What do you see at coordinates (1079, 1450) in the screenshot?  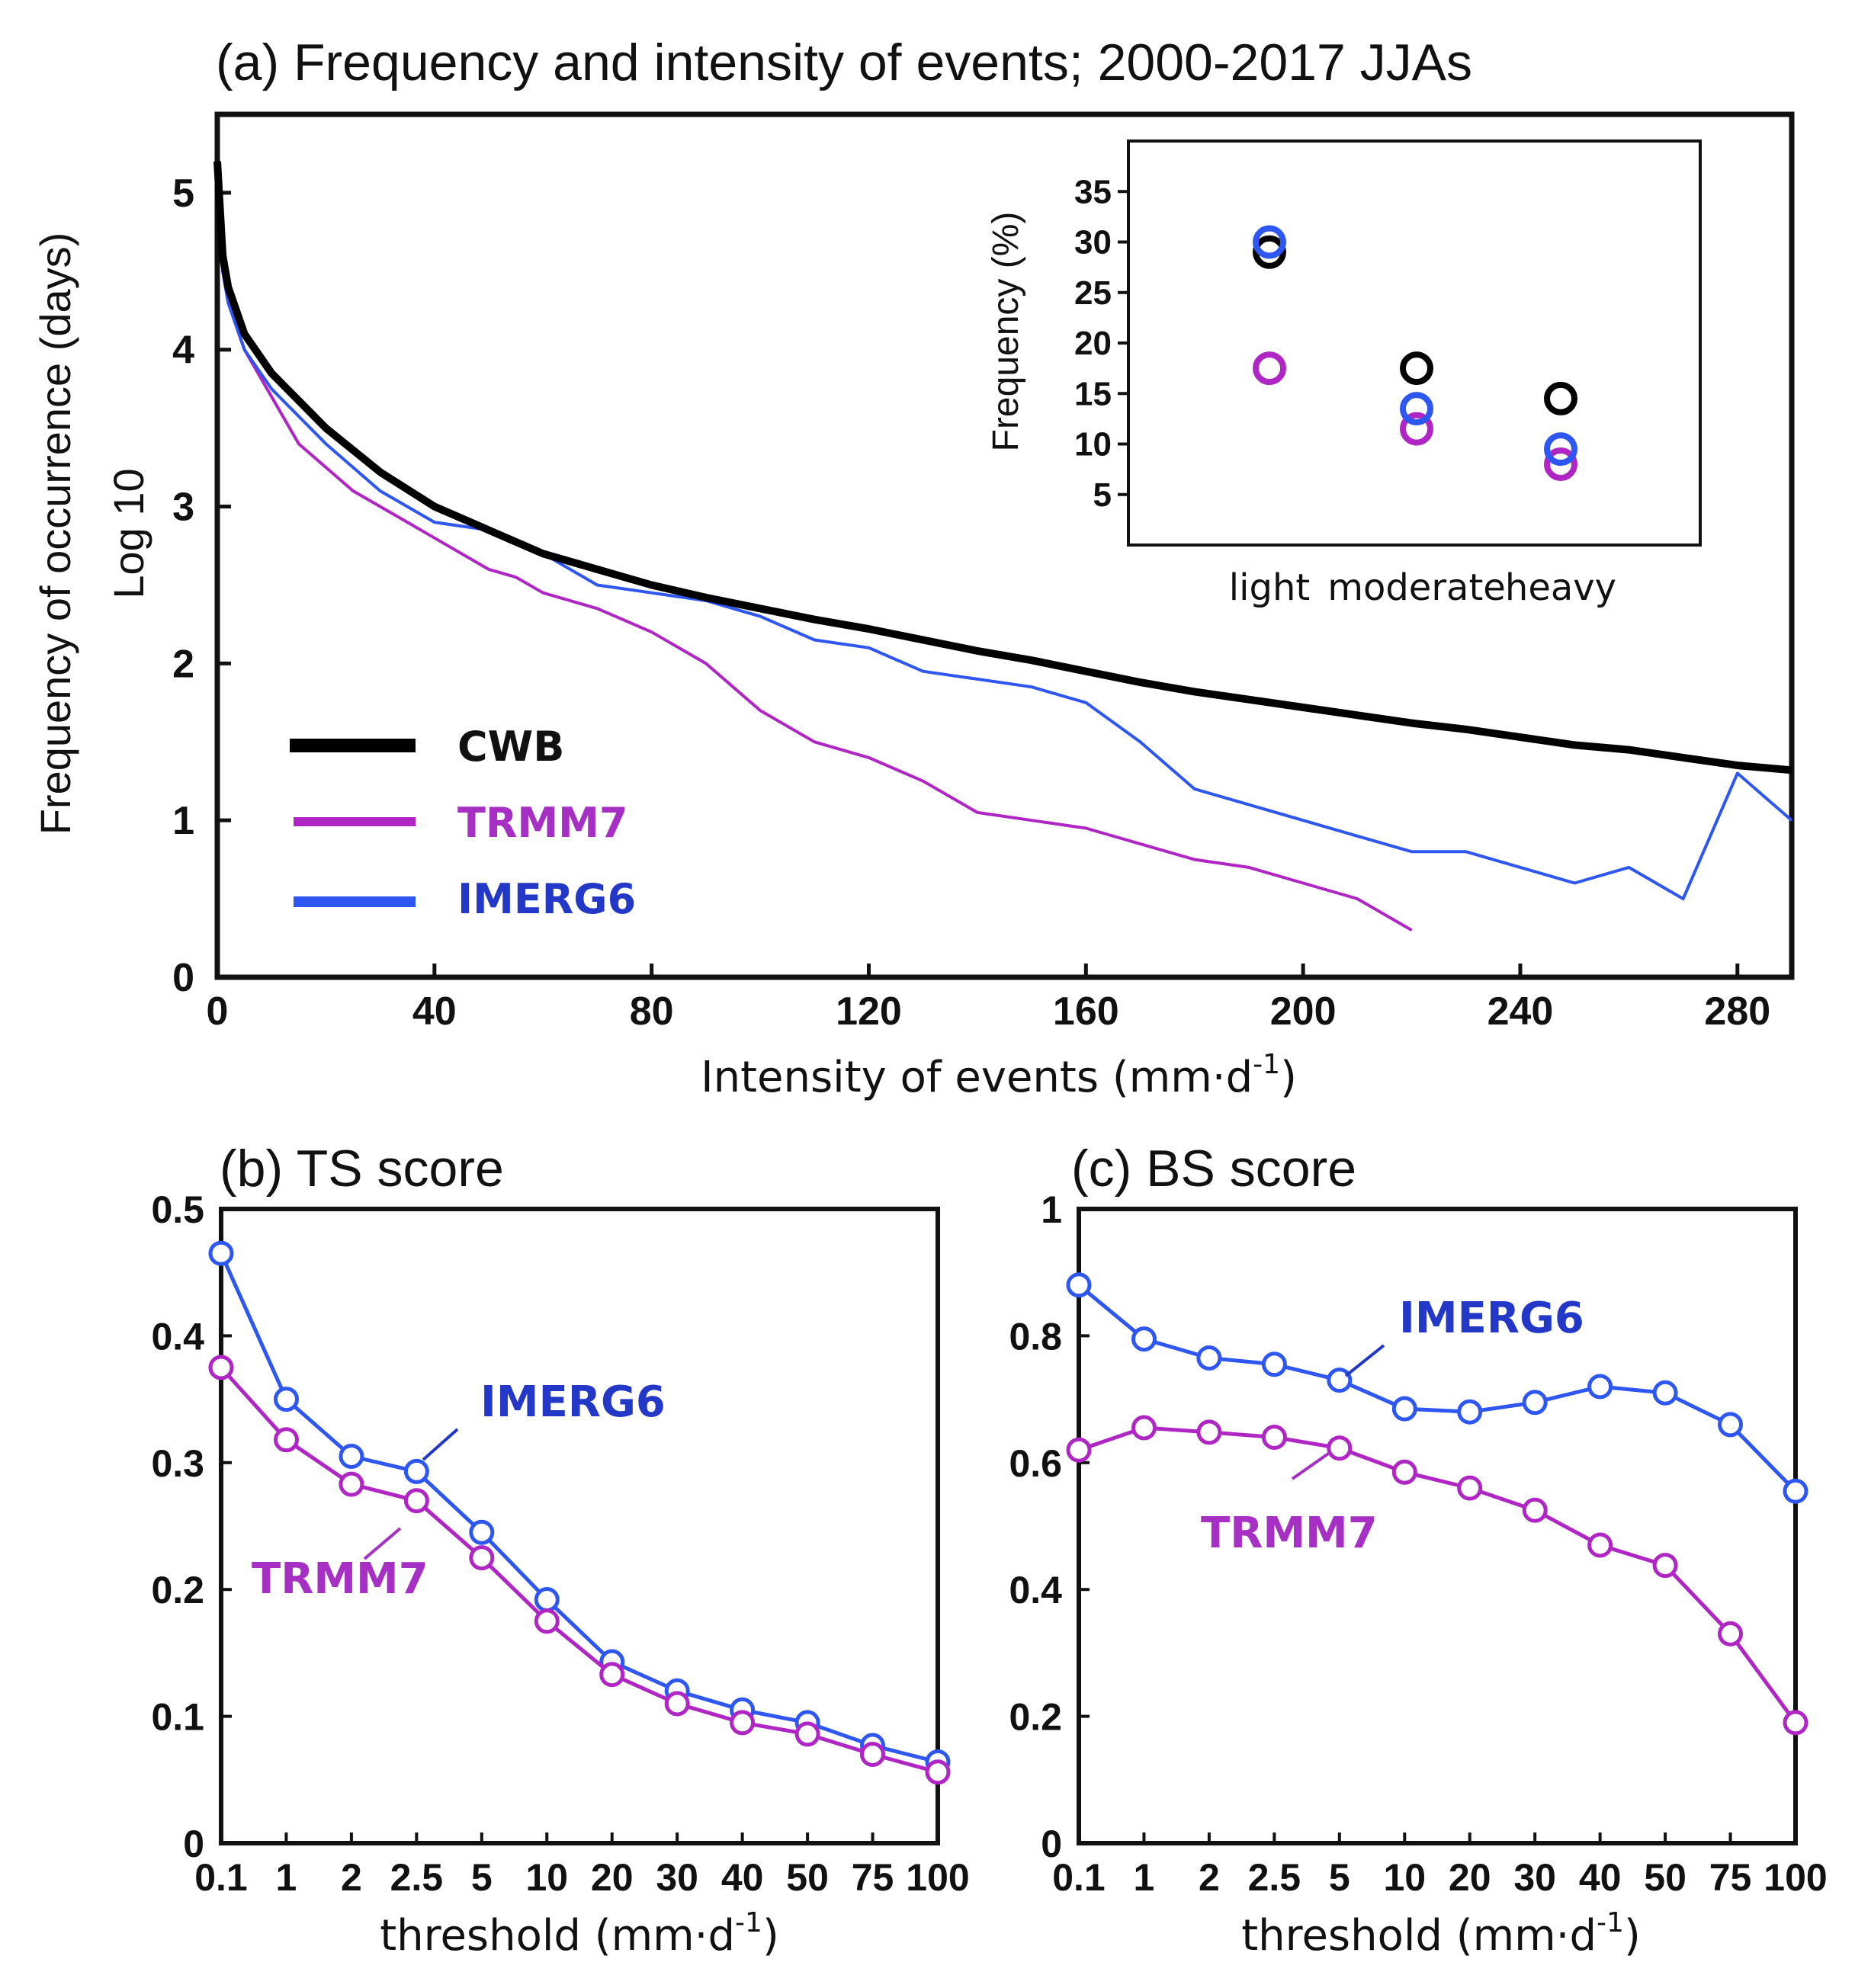 I see `panel-c-point-trmm7-0.1` at bounding box center [1079, 1450].